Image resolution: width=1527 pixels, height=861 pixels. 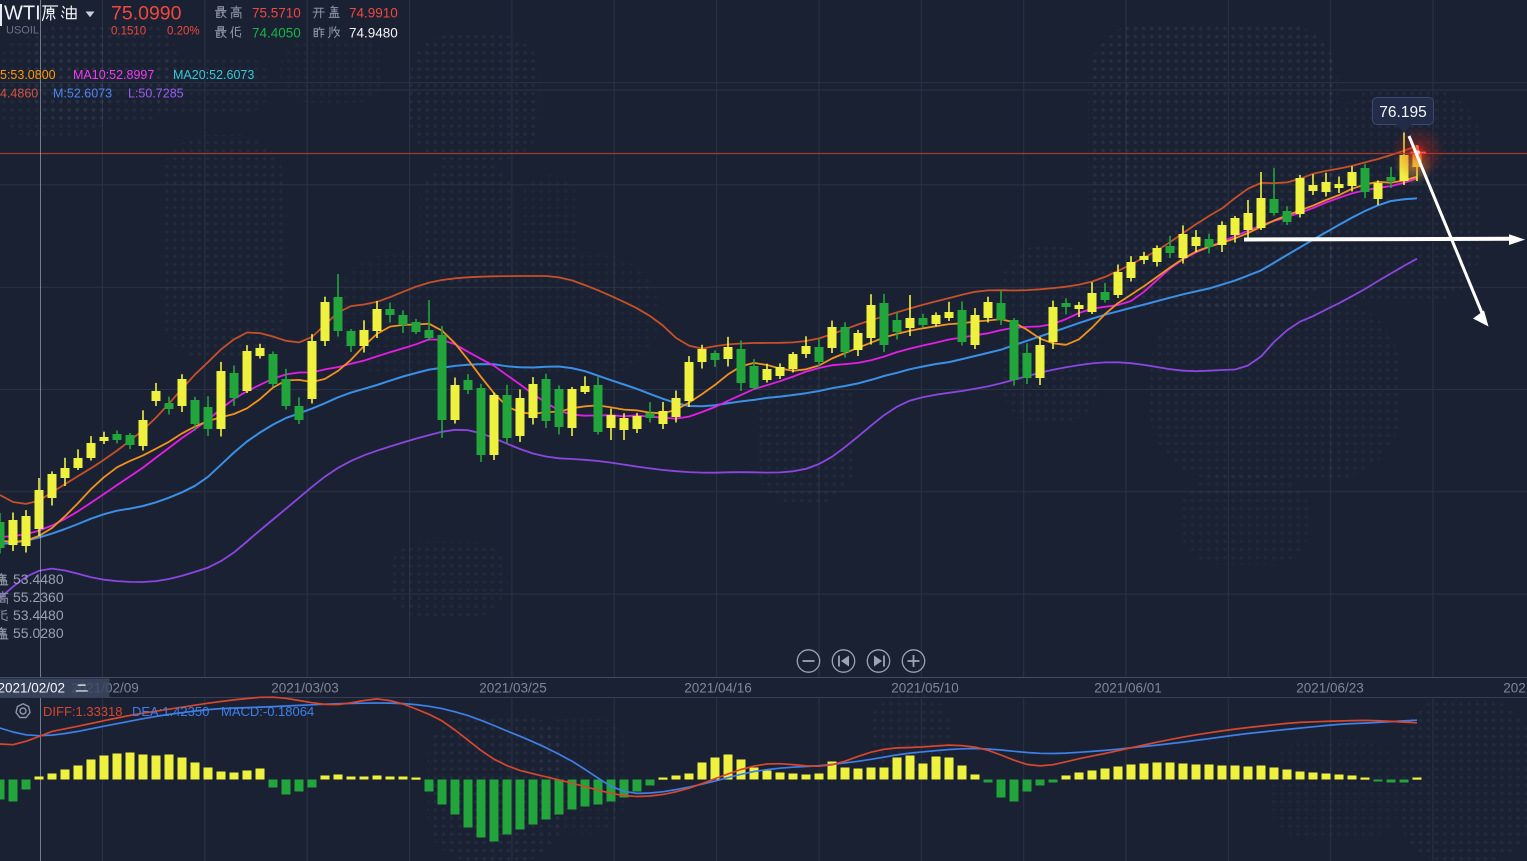 I want to click on svg-text: 2021/03/25, so click(x=513, y=688).